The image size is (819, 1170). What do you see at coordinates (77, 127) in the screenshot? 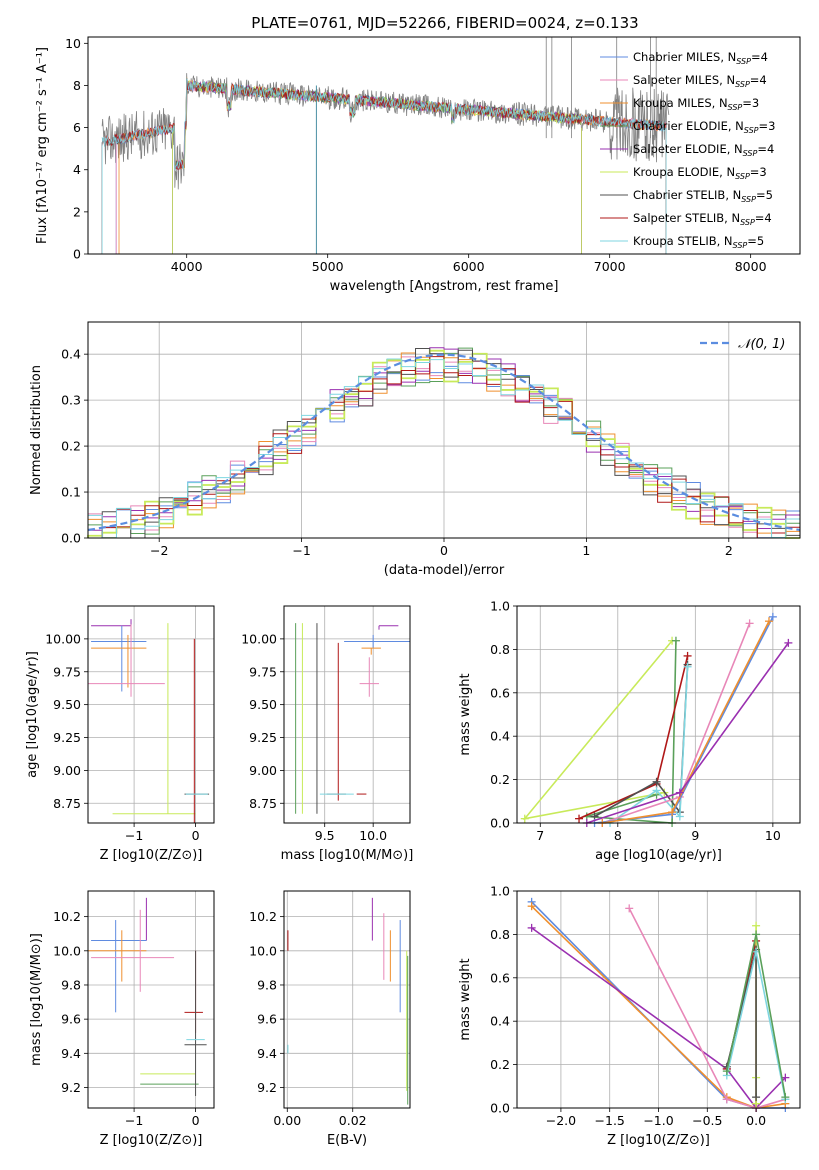
I see `y-tick-label: 6` at bounding box center [77, 127].